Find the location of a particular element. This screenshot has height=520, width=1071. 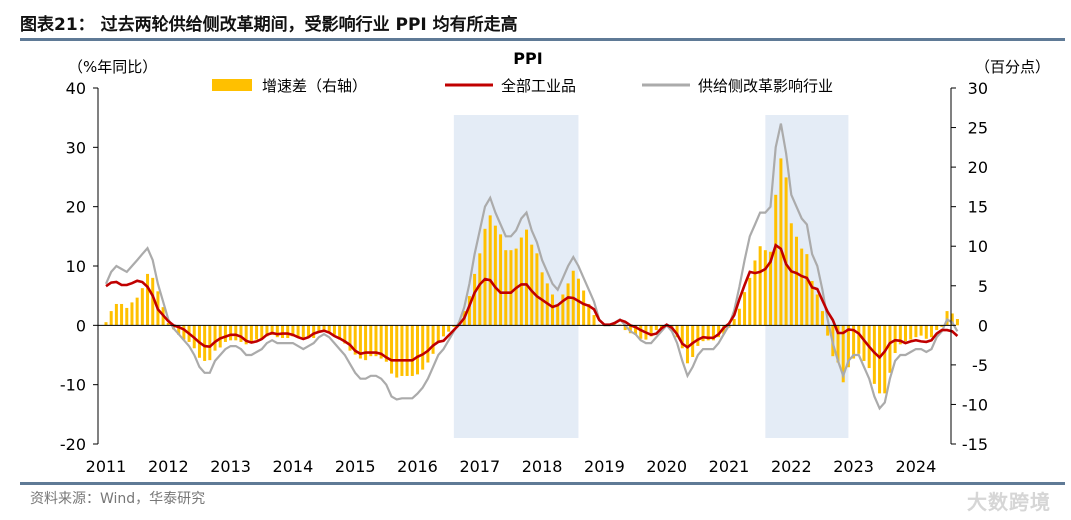

right-tick-label: -10 is located at coordinates (975, 404).